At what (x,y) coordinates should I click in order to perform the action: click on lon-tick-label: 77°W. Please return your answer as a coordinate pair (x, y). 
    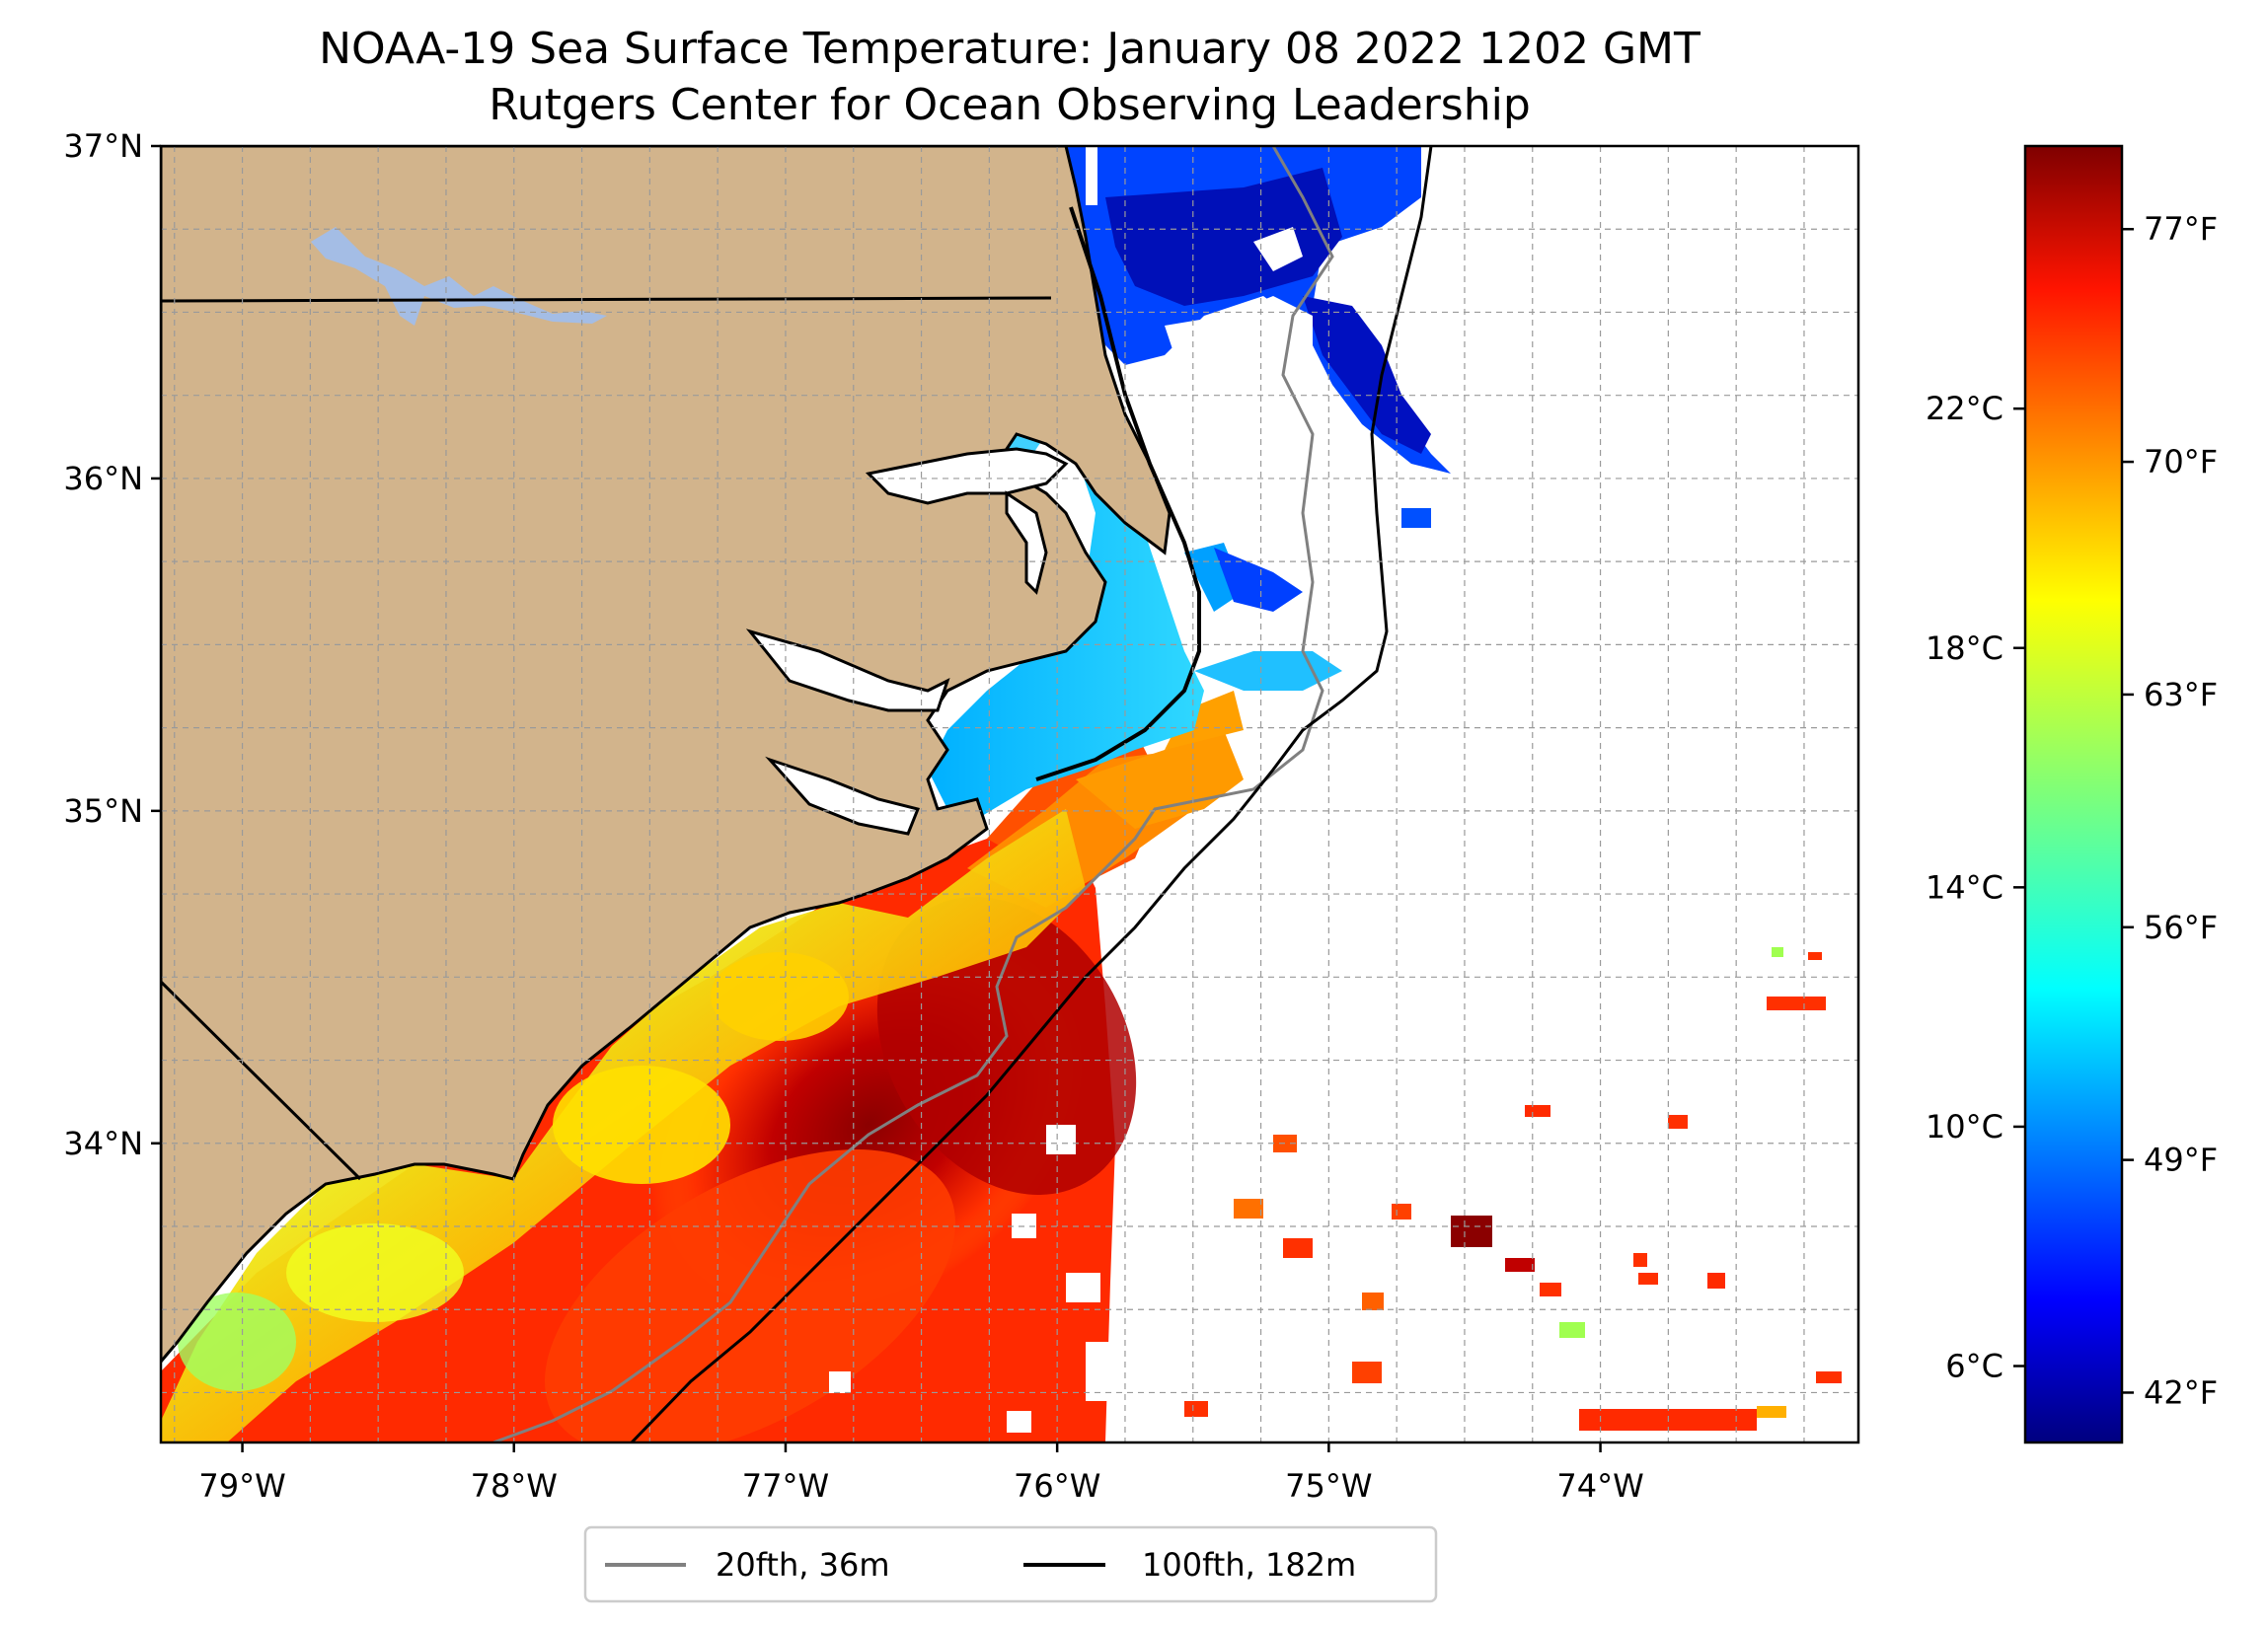
    Looking at the image, I should click on (785, 1486).